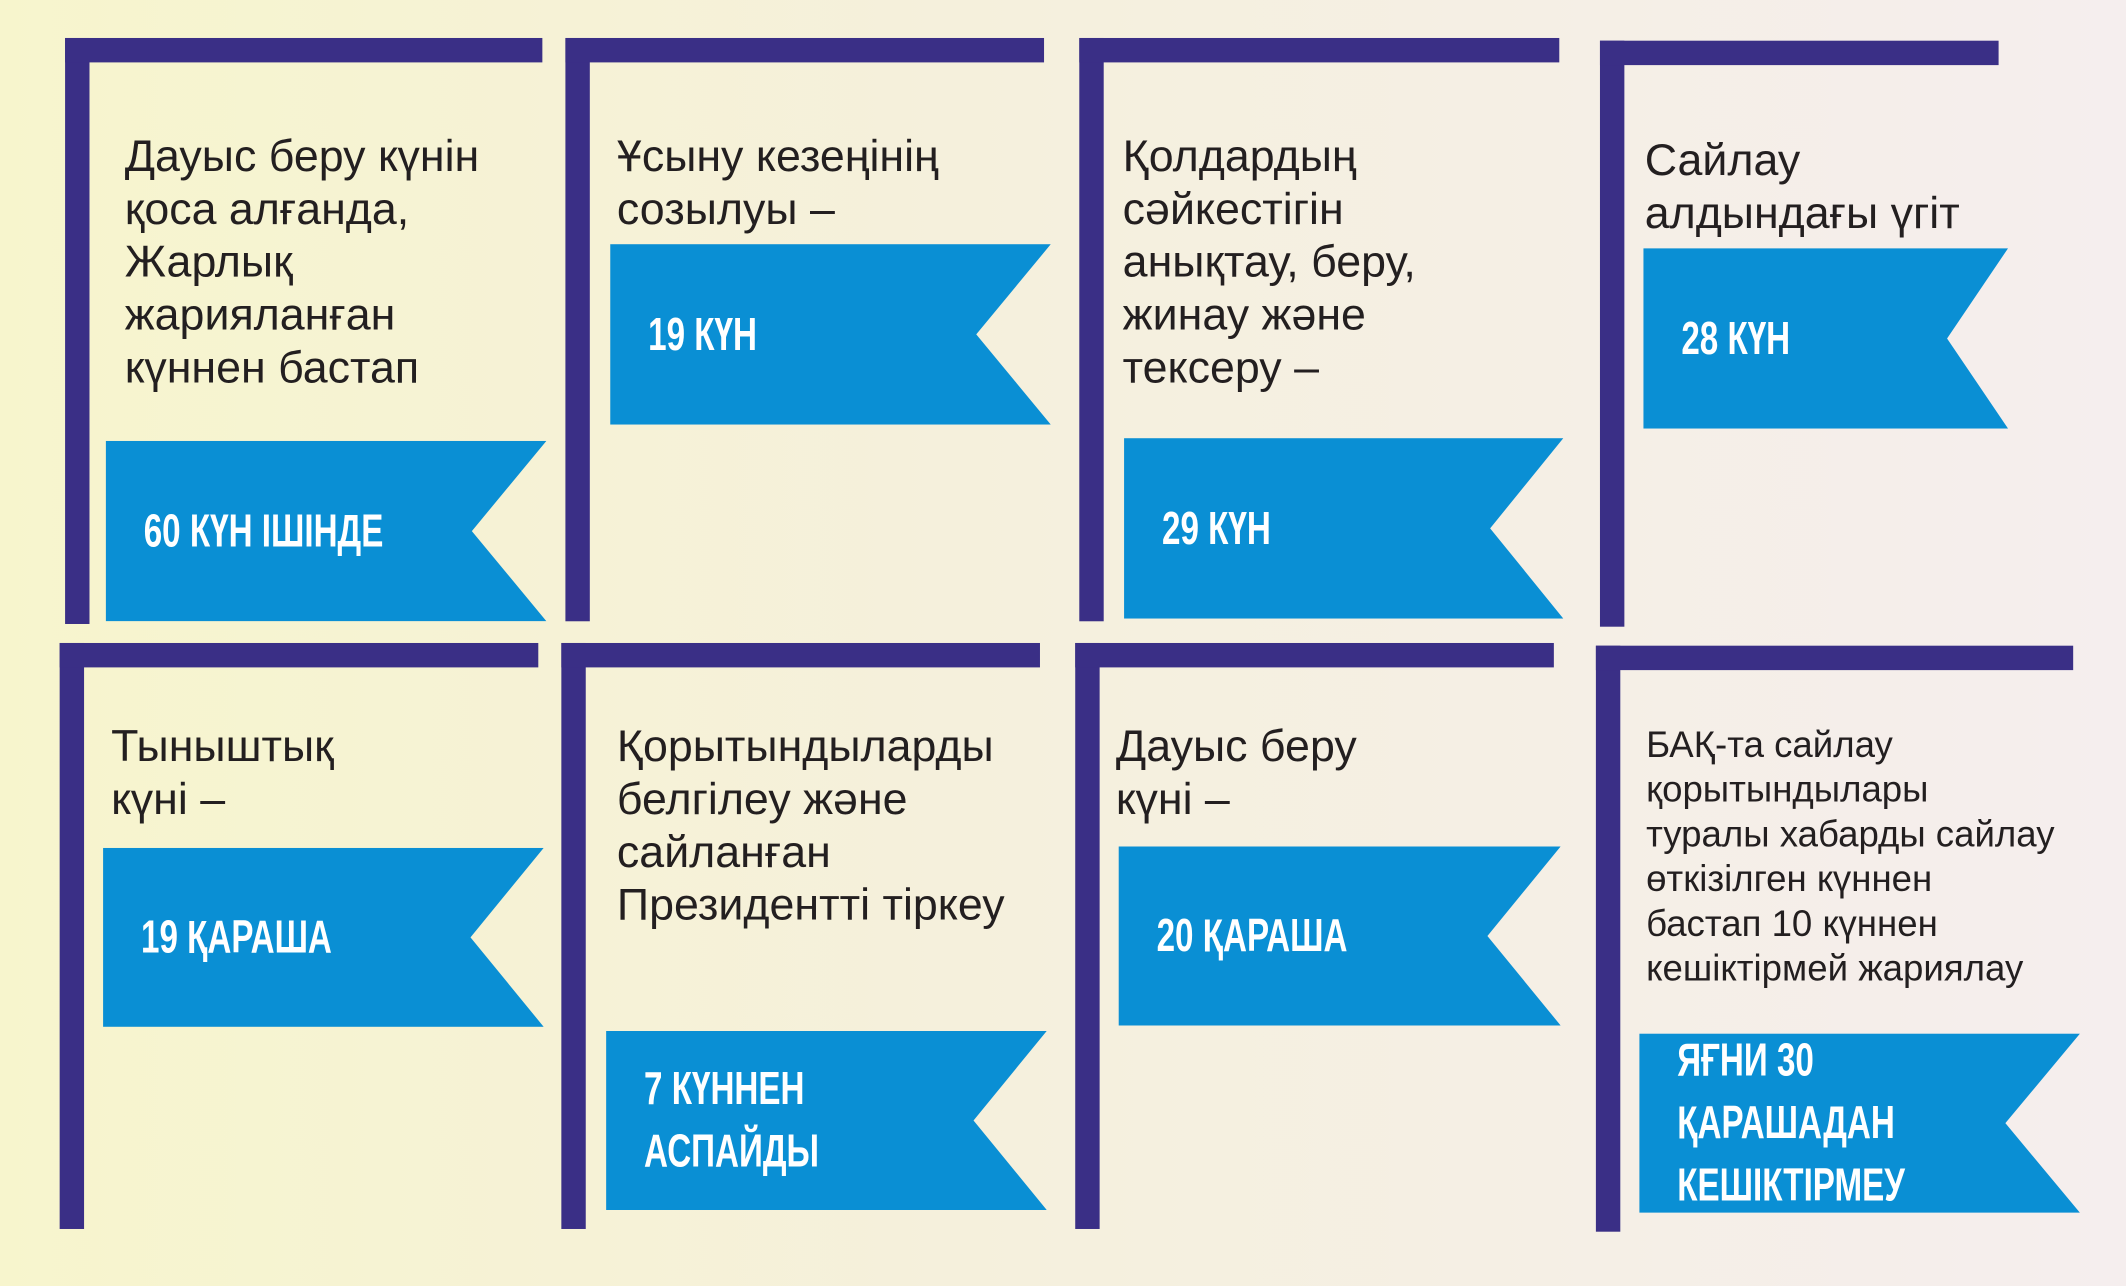 Image resolution: width=2126 pixels, height=1286 pixels. Describe the element at coordinates (1736, 338) in the screenshot. I see `ribbon-label: 28 КҮН` at that location.